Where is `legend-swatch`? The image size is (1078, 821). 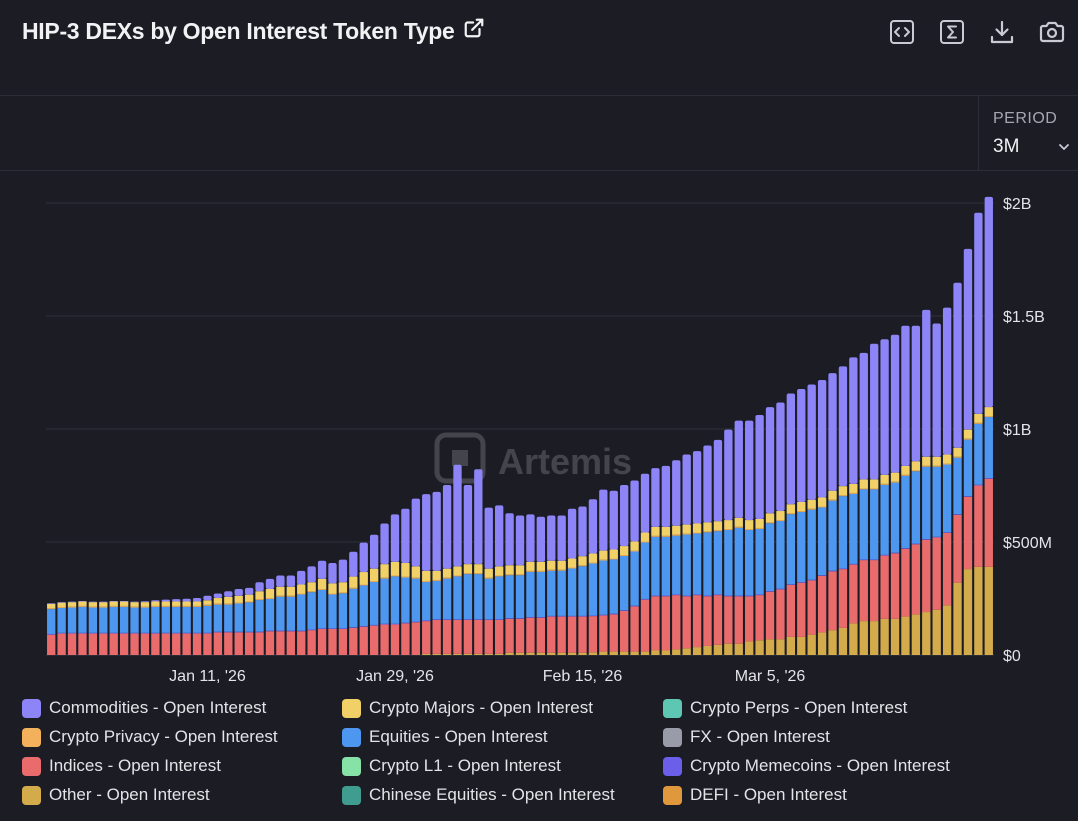 legend-swatch is located at coordinates (351, 795).